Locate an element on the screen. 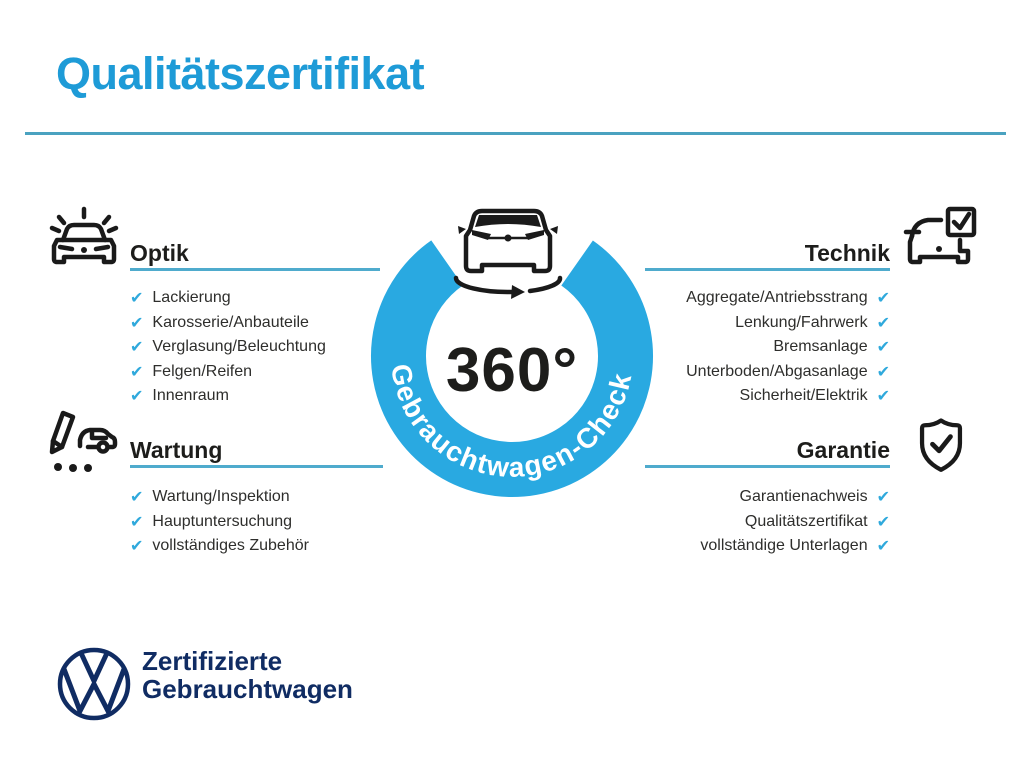 The width and height of the screenshot is (1024, 768). checklist-item: Lenkung/Fahrwerk ✔ is located at coordinates (735, 323).